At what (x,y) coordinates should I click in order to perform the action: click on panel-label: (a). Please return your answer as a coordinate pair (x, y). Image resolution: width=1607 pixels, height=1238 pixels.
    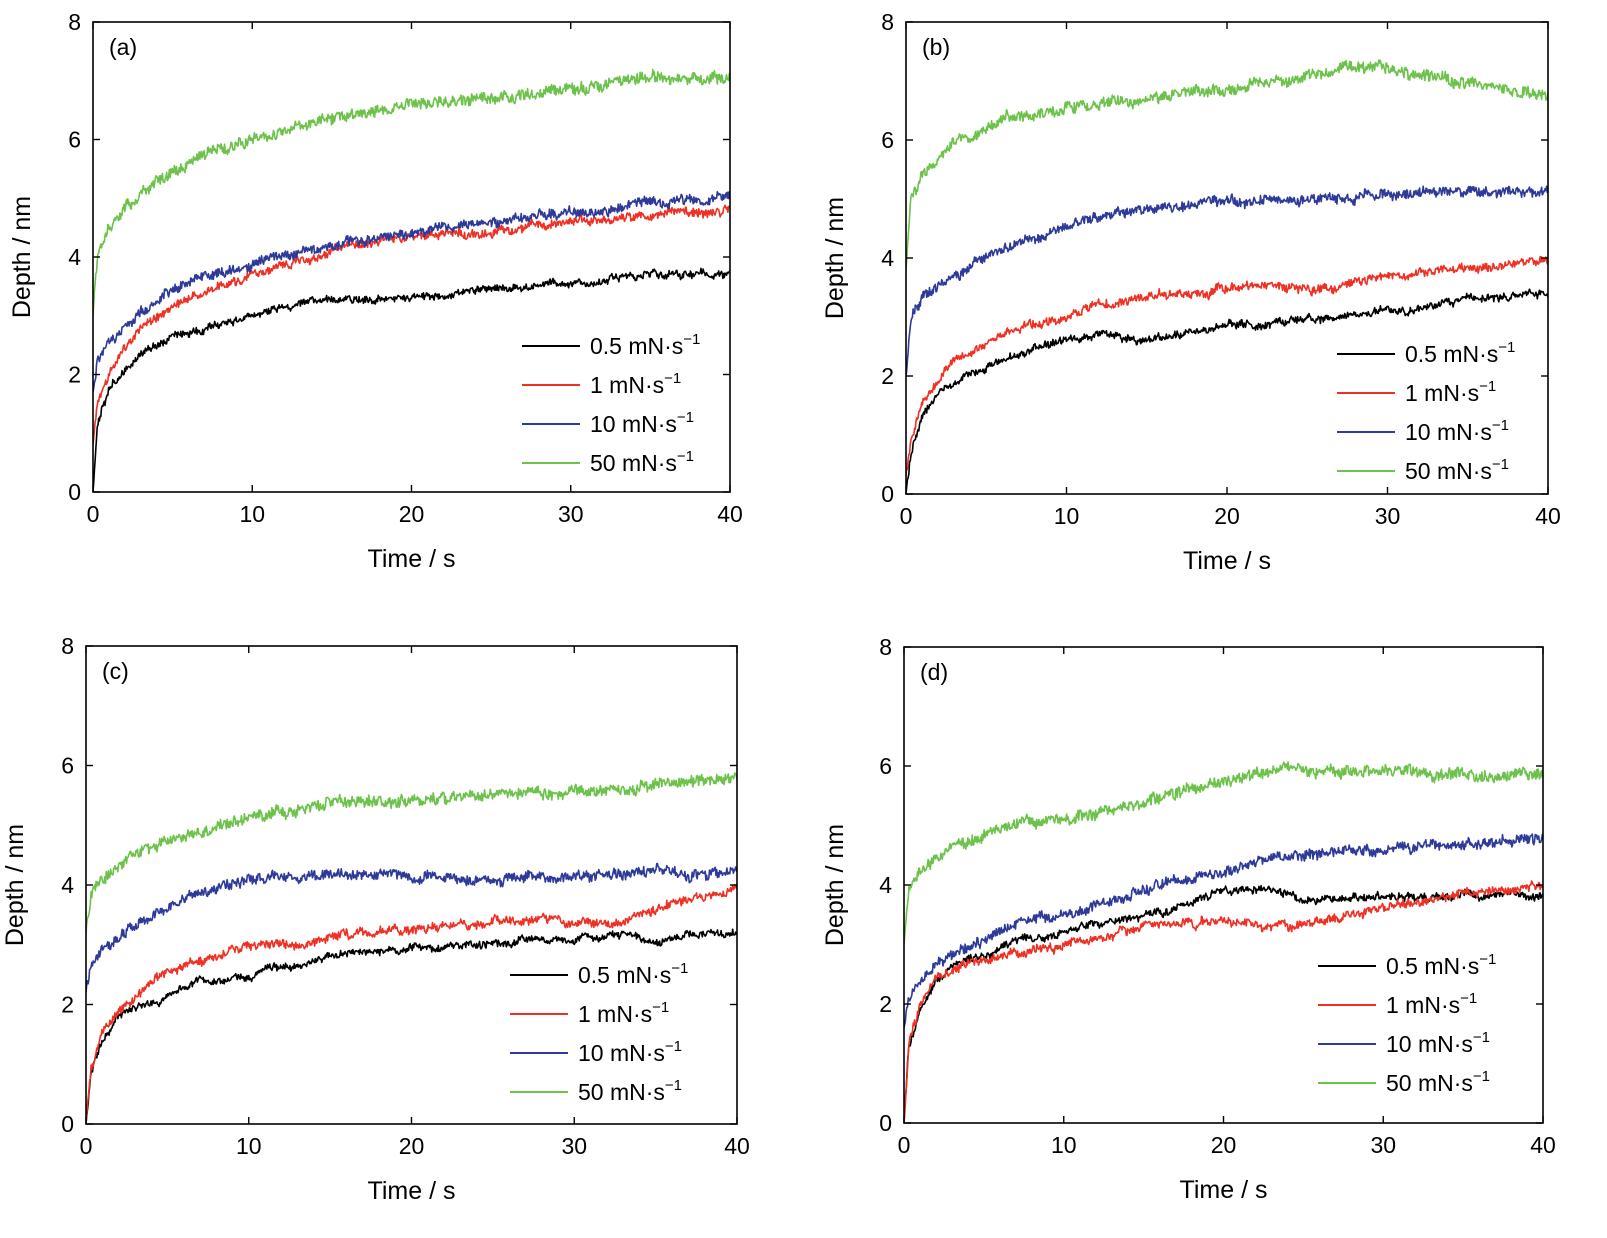
    Looking at the image, I should click on (123, 47).